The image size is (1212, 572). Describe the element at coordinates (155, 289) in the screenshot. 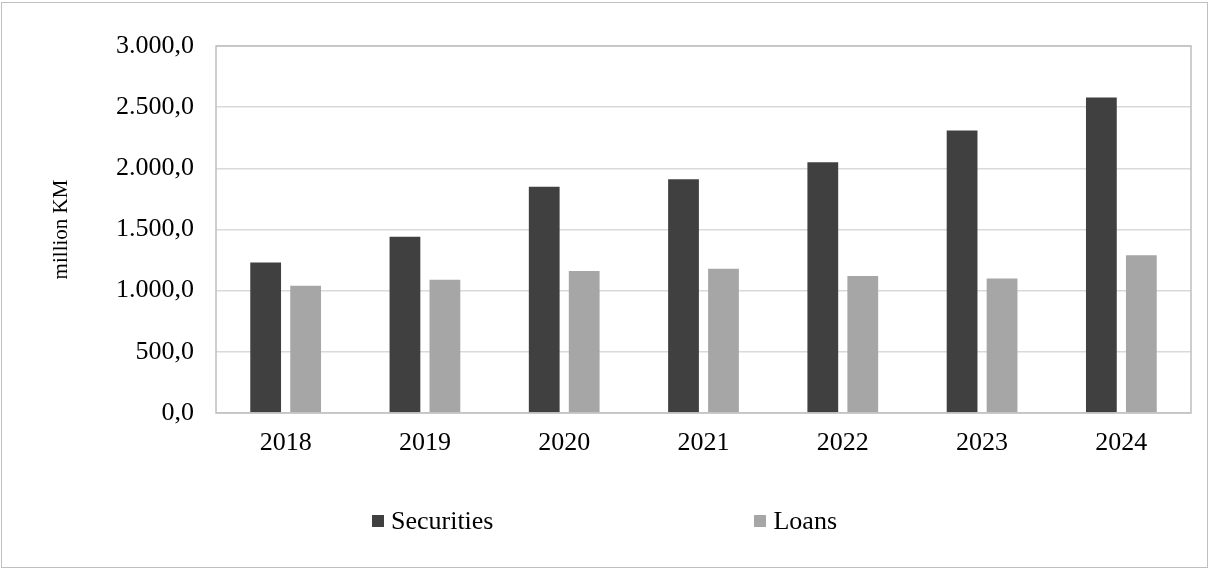

I see `y-tick-label: 1.000,0` at that location.